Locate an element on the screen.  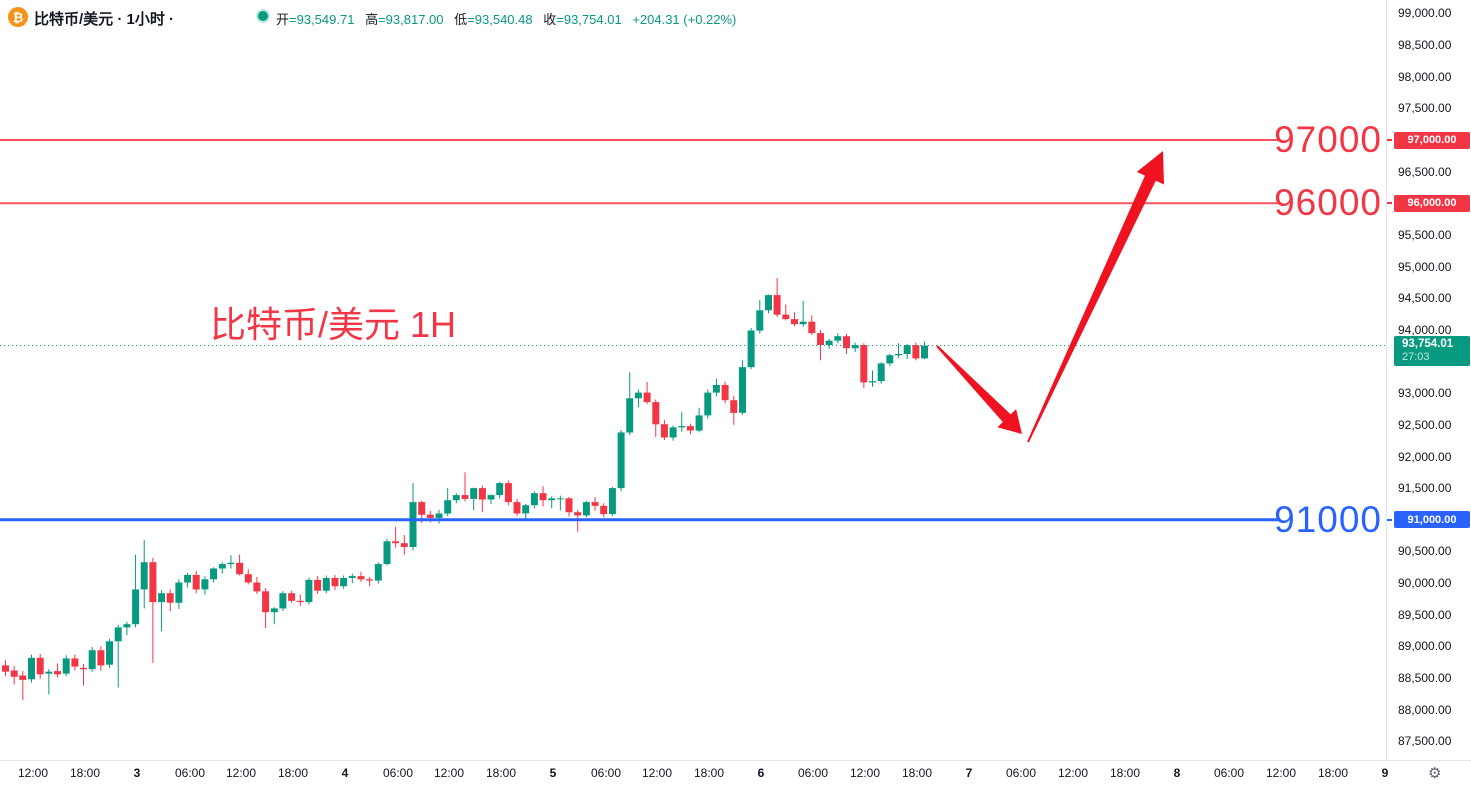
open-label: 开 is located at coordinates (283, 19).